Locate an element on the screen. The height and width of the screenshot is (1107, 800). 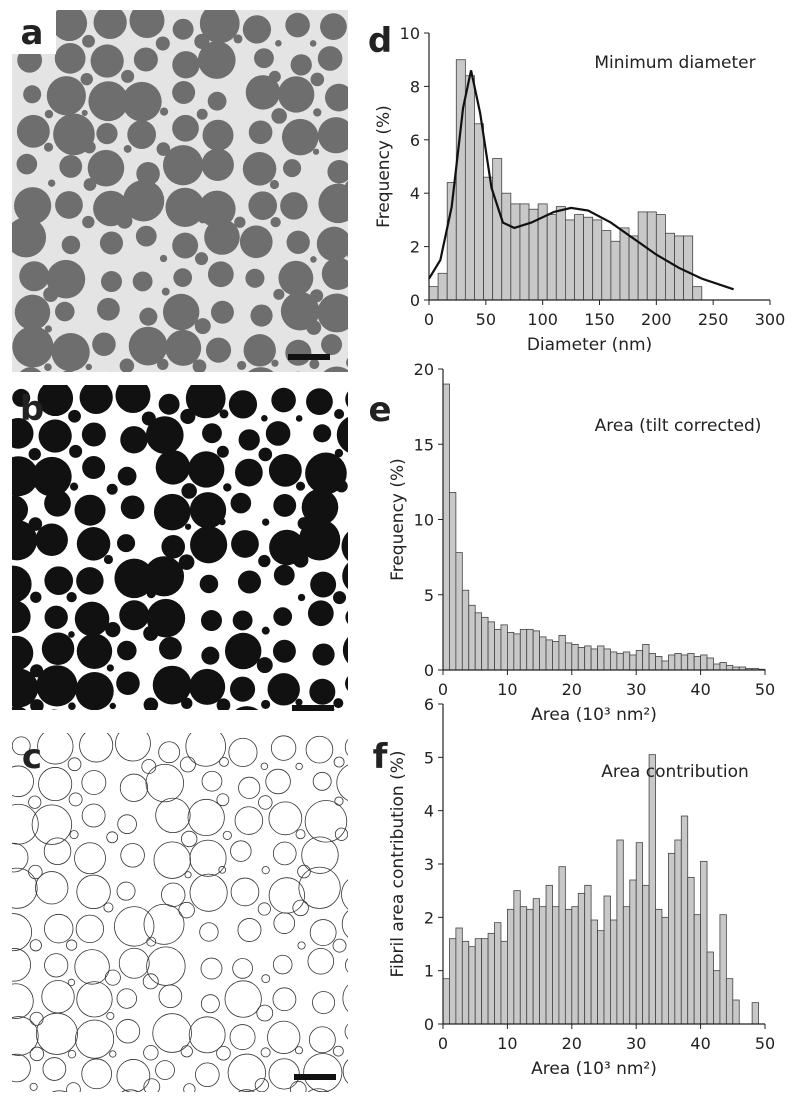
y-tick-label: 0 is located at coordinates (415, 300).